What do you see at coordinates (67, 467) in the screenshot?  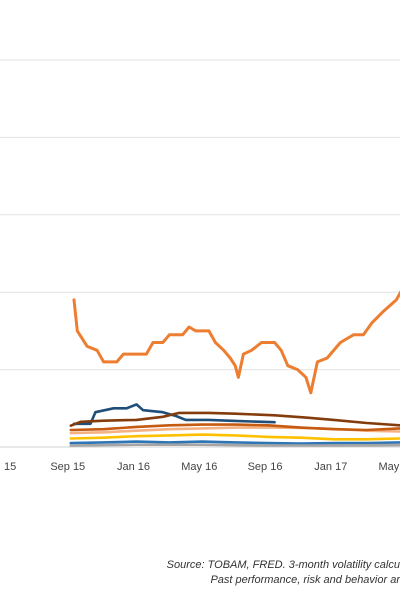 I see `x-tick-label: Sep 15` at bounding box center [67, 467].